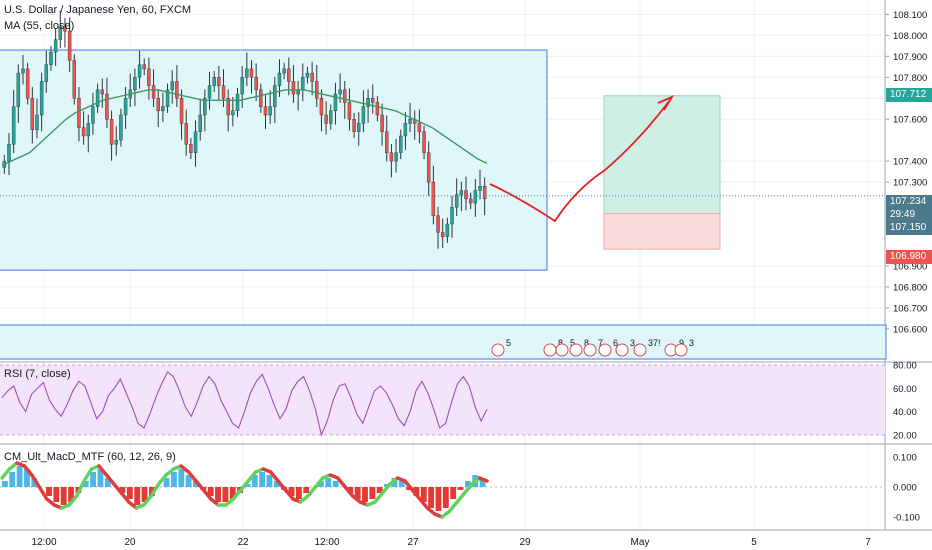 This screenshot has width=932, height=550. What do you see at coordinates (244, 127) in the screenshot?
I see `ma-line` at bounding box center [244, 127].